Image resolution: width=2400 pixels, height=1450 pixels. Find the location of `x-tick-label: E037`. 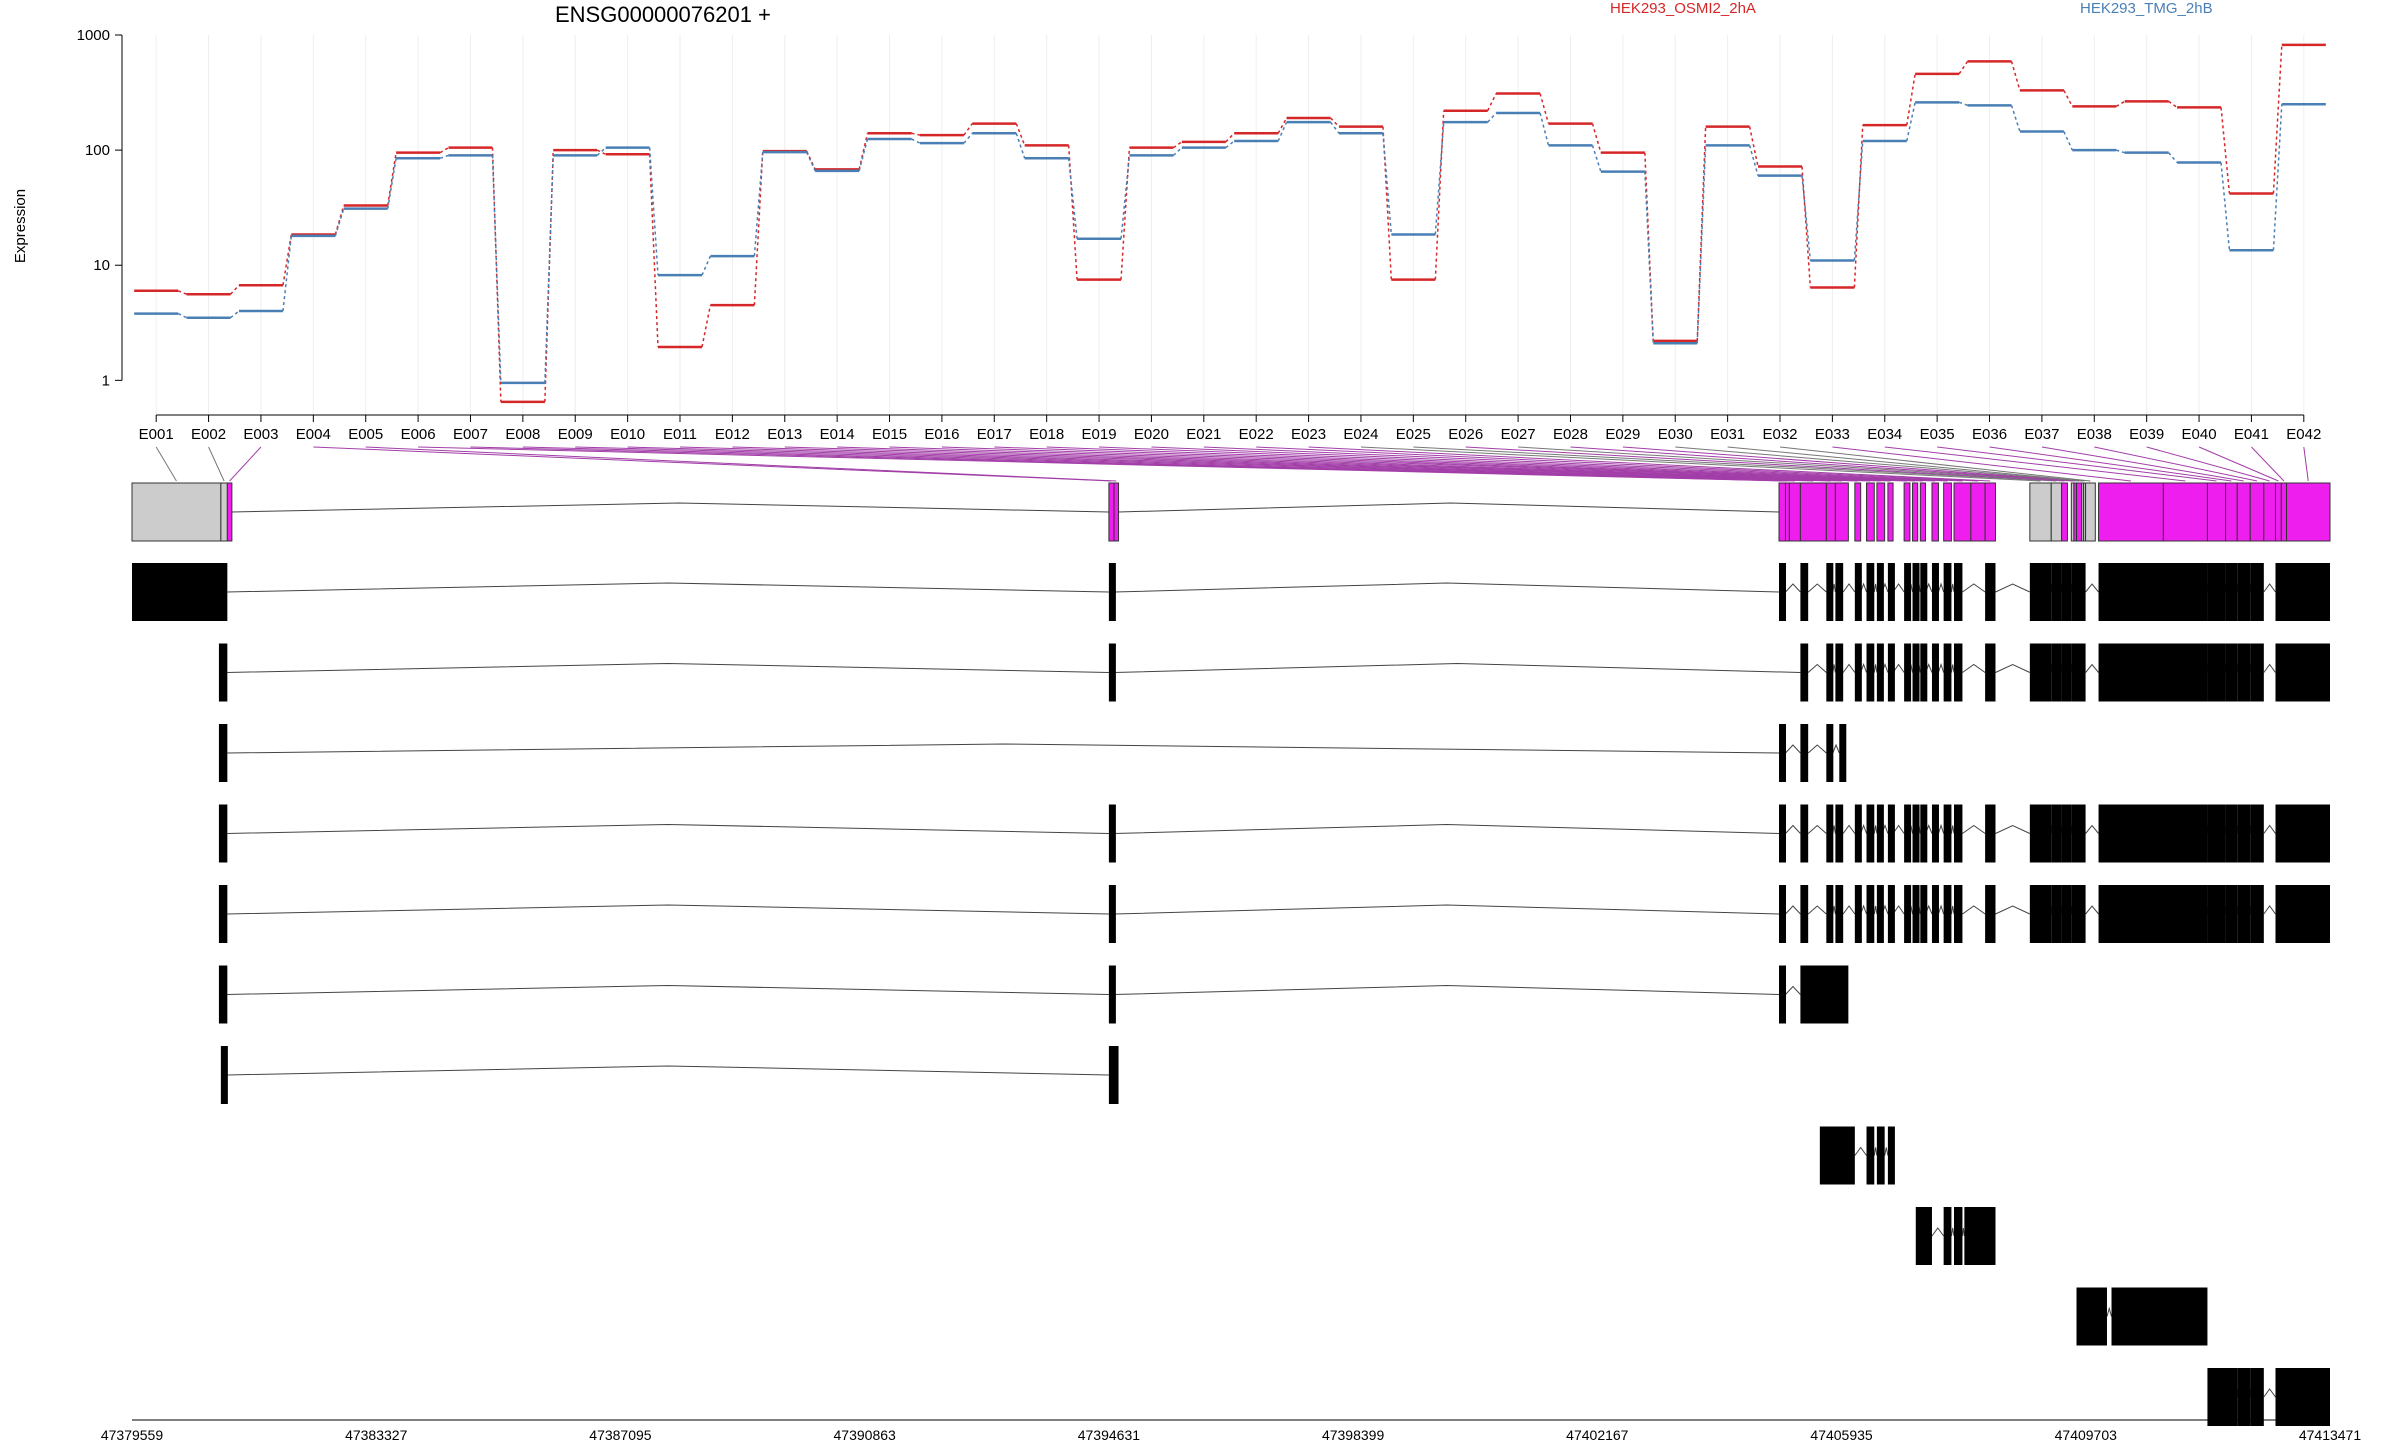

x-tick-label: E037 is located at coordinates (2041, 434).